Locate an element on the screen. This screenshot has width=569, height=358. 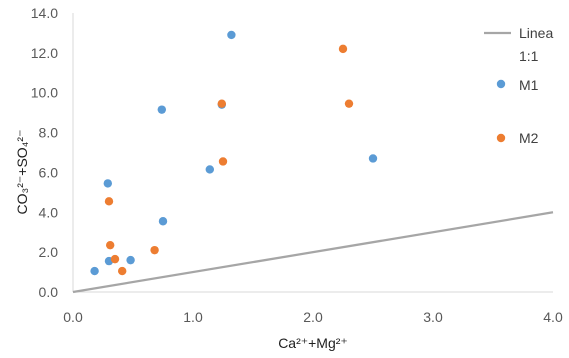
x-tick-label: 1.0 is located at coordinates (193, 317).